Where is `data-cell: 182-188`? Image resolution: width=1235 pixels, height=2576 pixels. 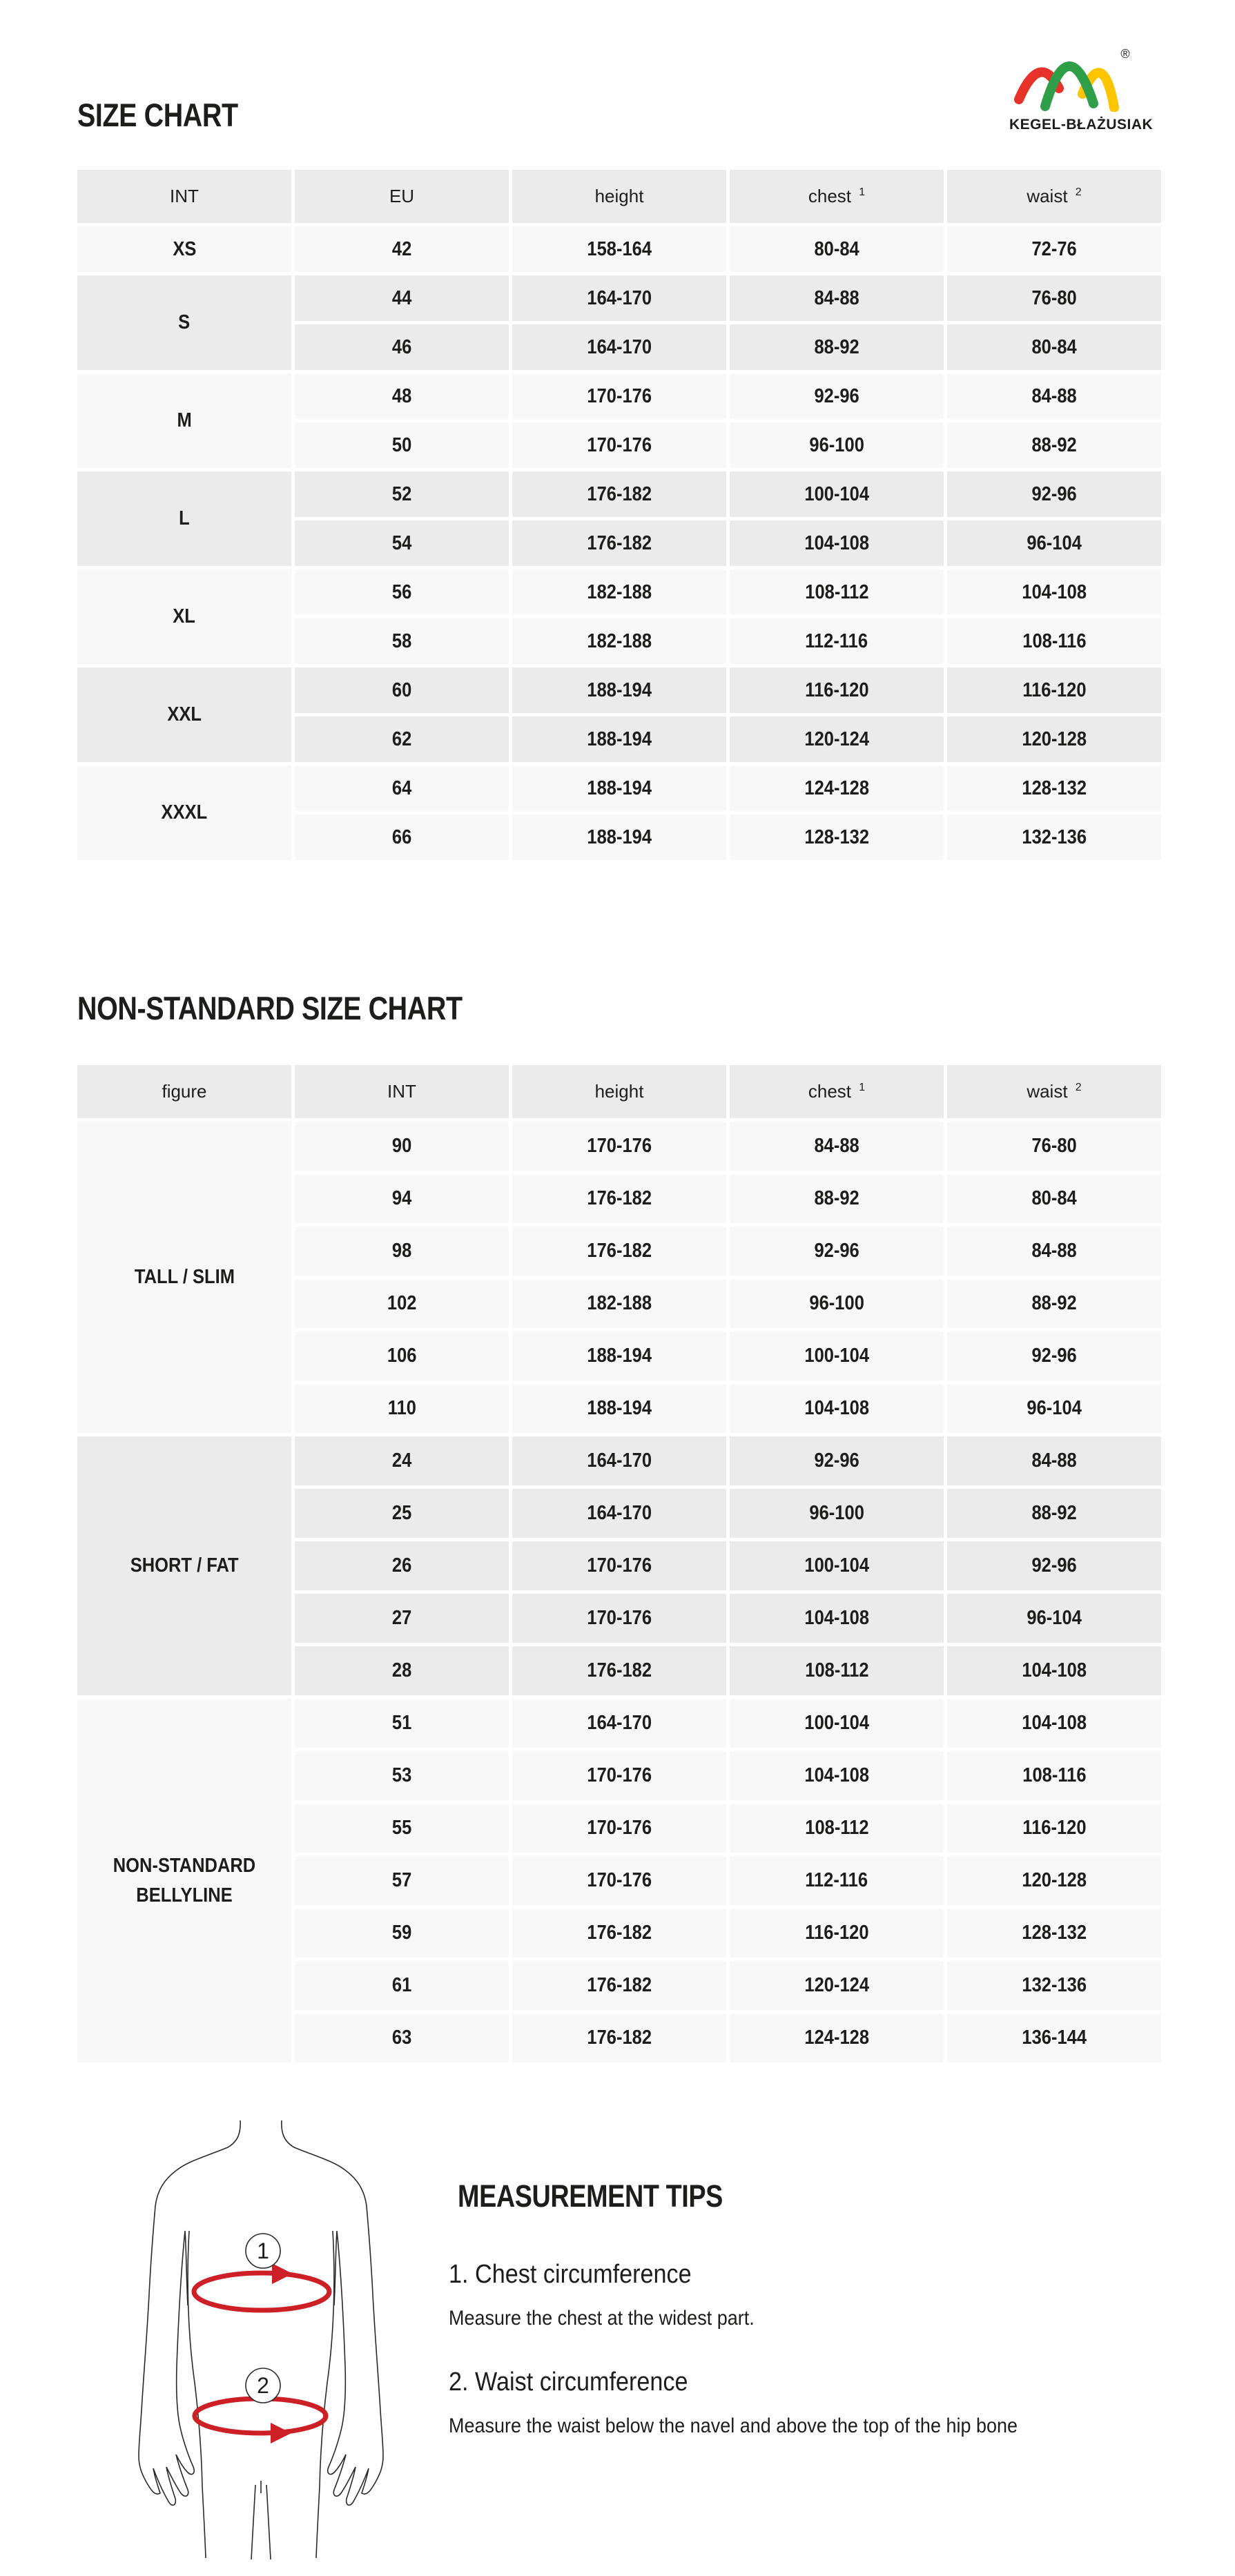 data-cell: 182-188 is located at coordinates (619, 592).